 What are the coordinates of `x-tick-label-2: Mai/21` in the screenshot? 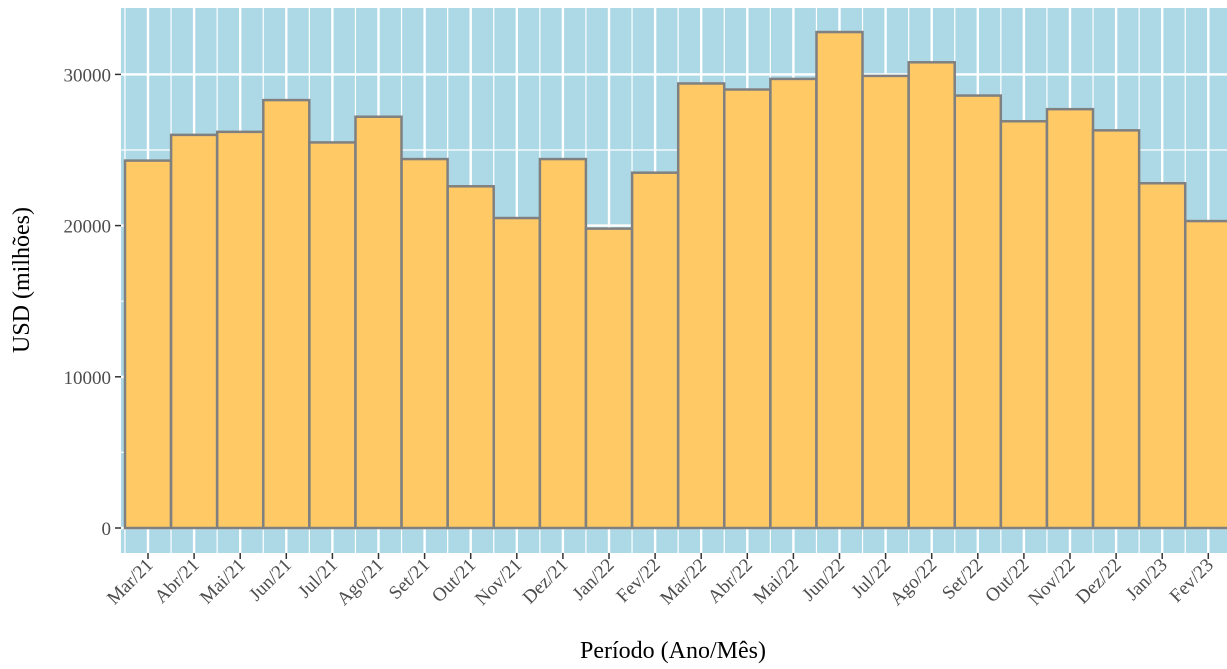 It's located at (223, 582).